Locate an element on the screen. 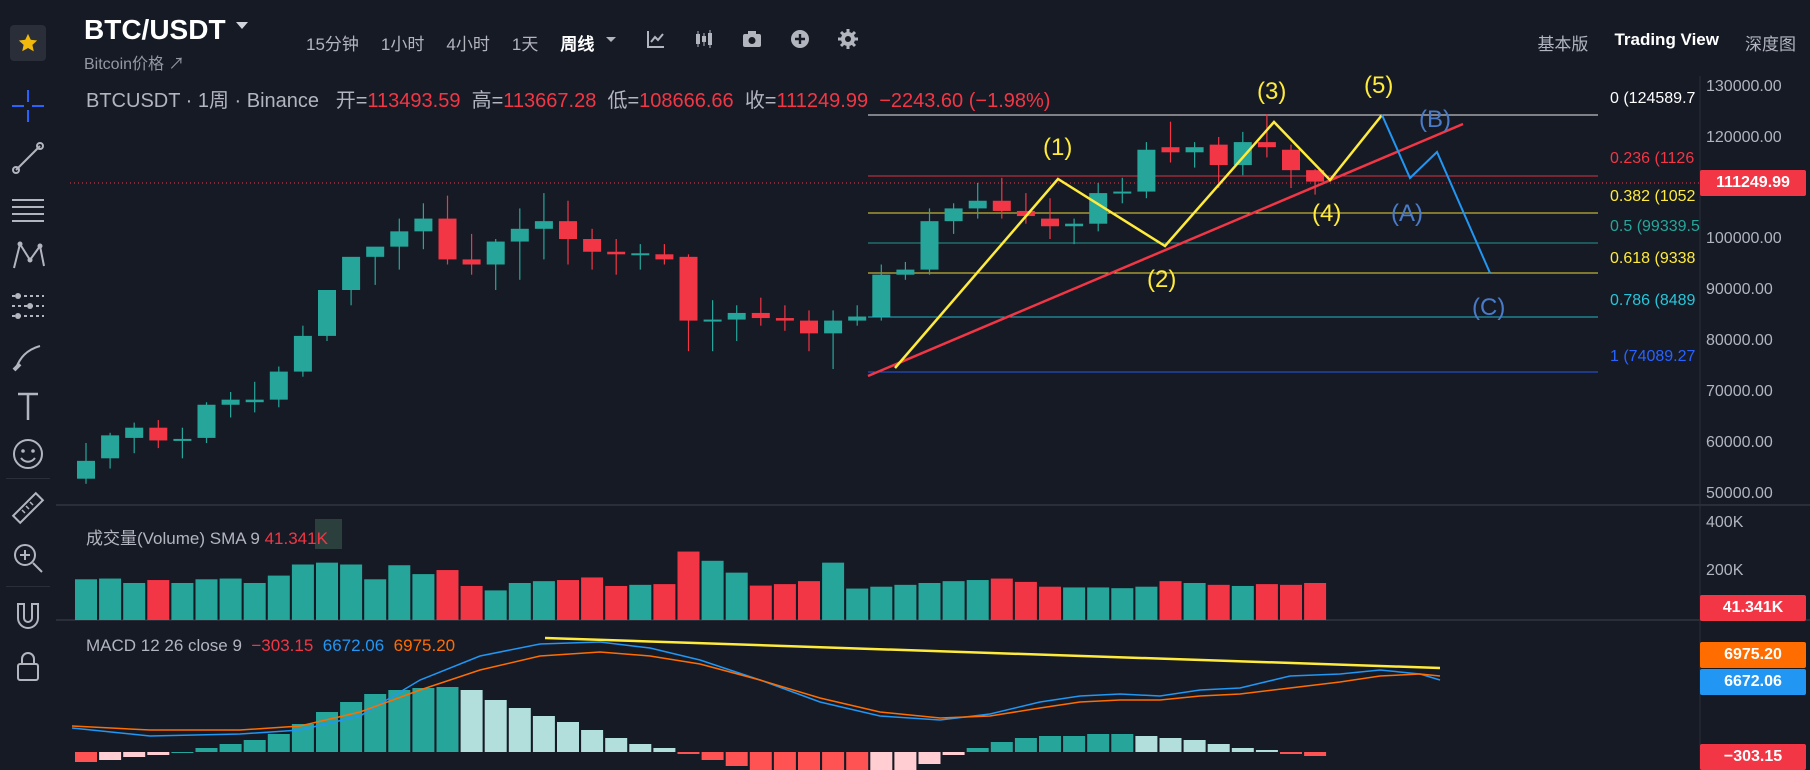  emoji-icon is located at coordinates (28, 454).